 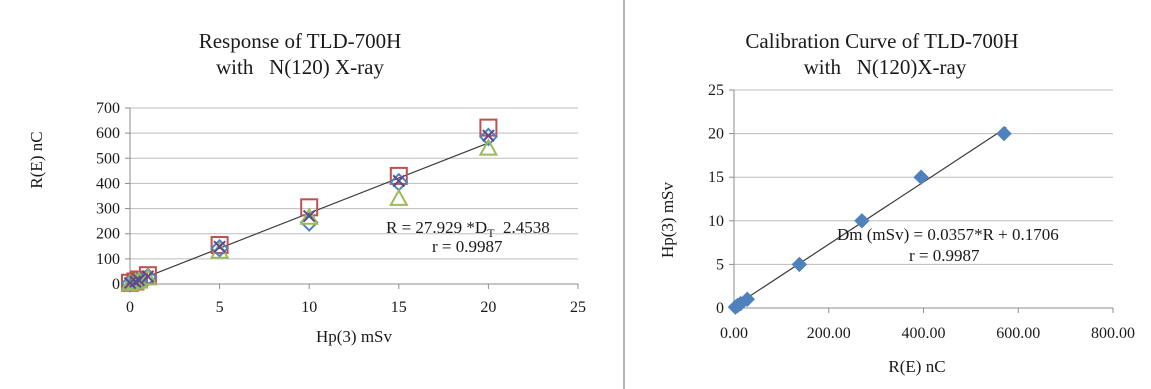 What do you see at coordinates (885, 67) in the screenshot?
I see `chart-title-line2: with N(120)X-ray` at bounding box center [885, 67].